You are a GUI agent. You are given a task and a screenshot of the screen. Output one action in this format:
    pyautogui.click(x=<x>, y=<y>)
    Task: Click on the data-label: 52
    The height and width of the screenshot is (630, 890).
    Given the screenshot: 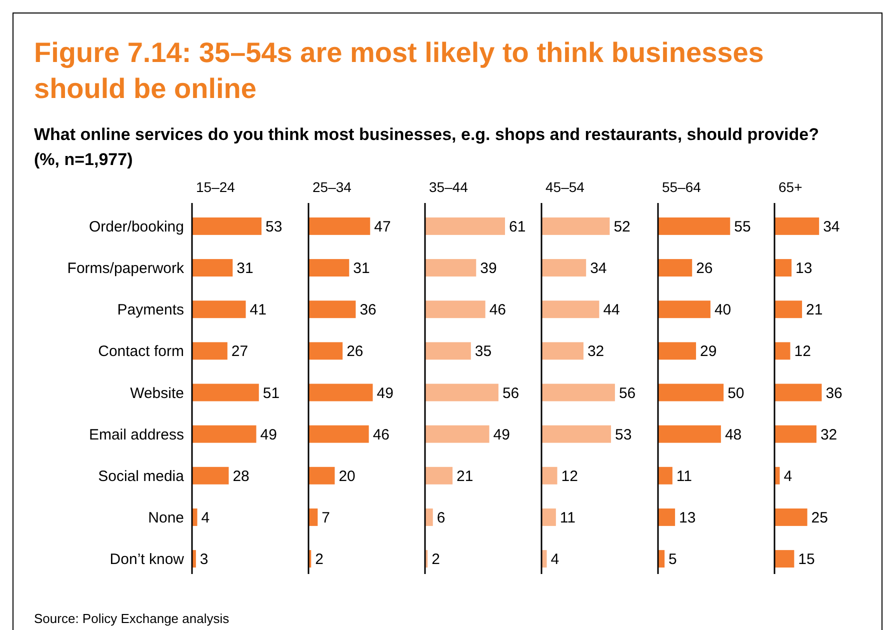 What is the action you would take?
    pyautogui.click(x=622, y=227)
    